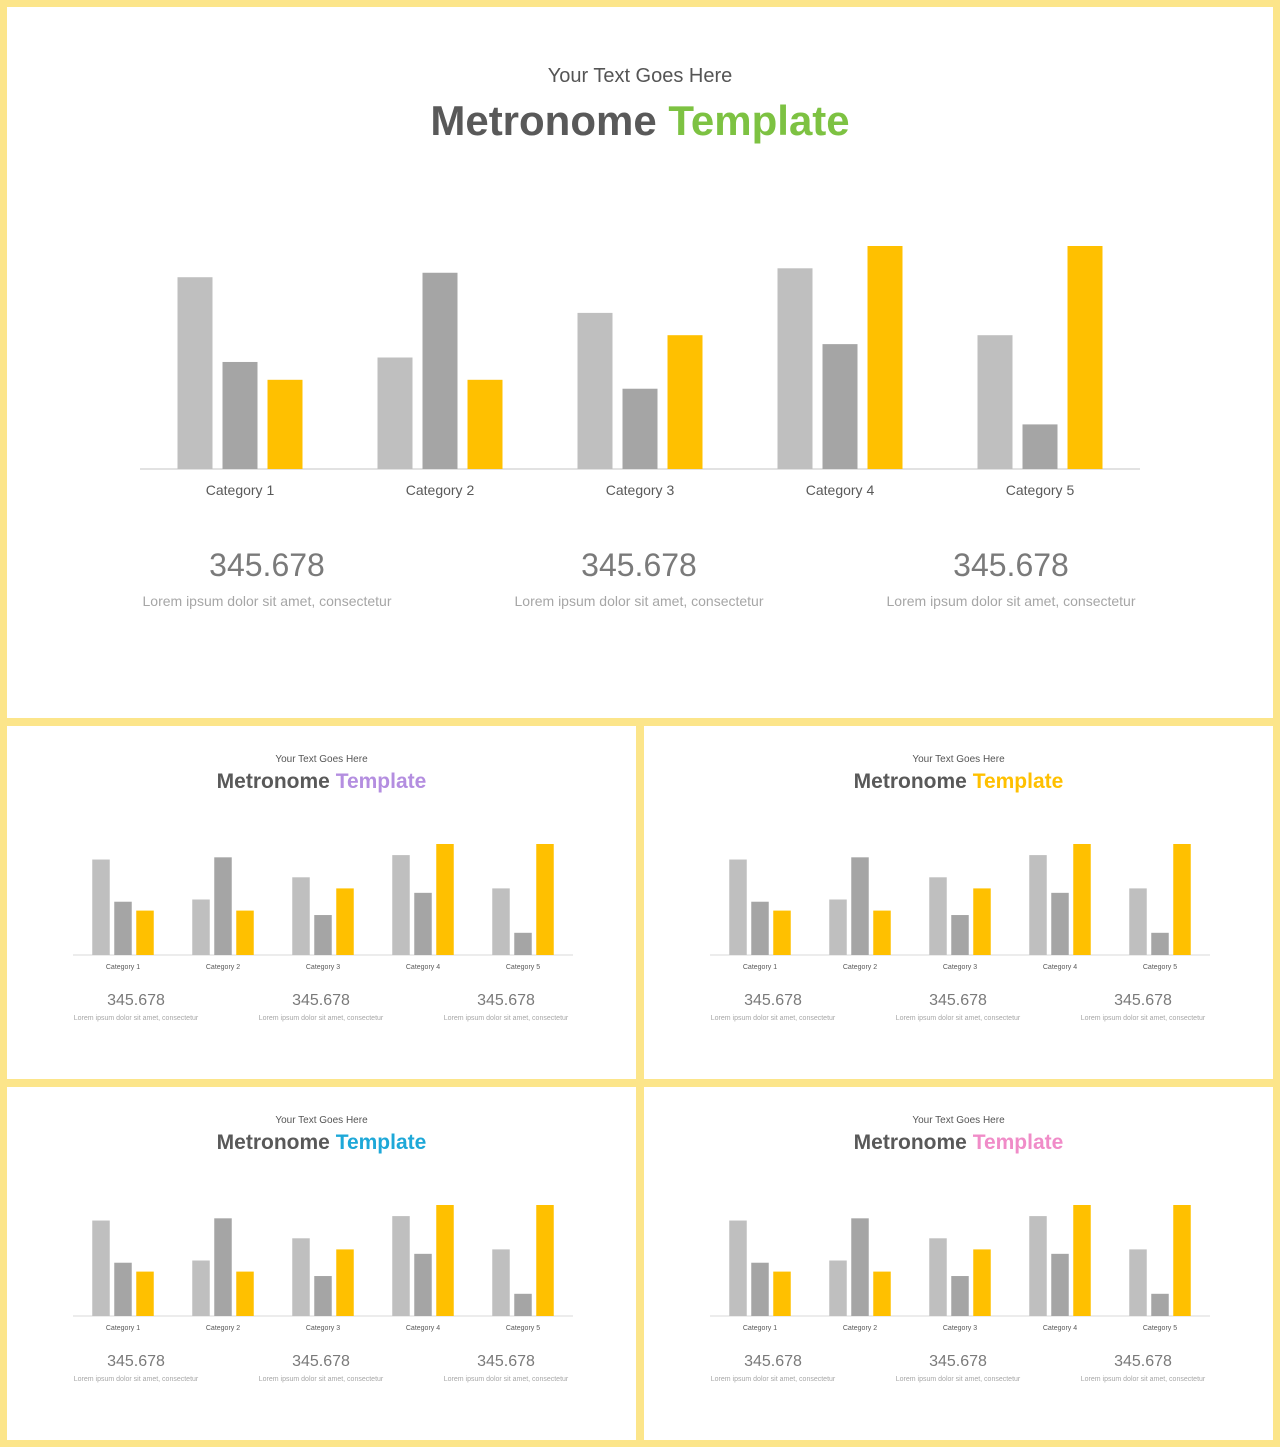 This screenshot has height=1447, width=1280. I want to click on slide-subtitle: Your Text Goes Here, so click(321, 1120).